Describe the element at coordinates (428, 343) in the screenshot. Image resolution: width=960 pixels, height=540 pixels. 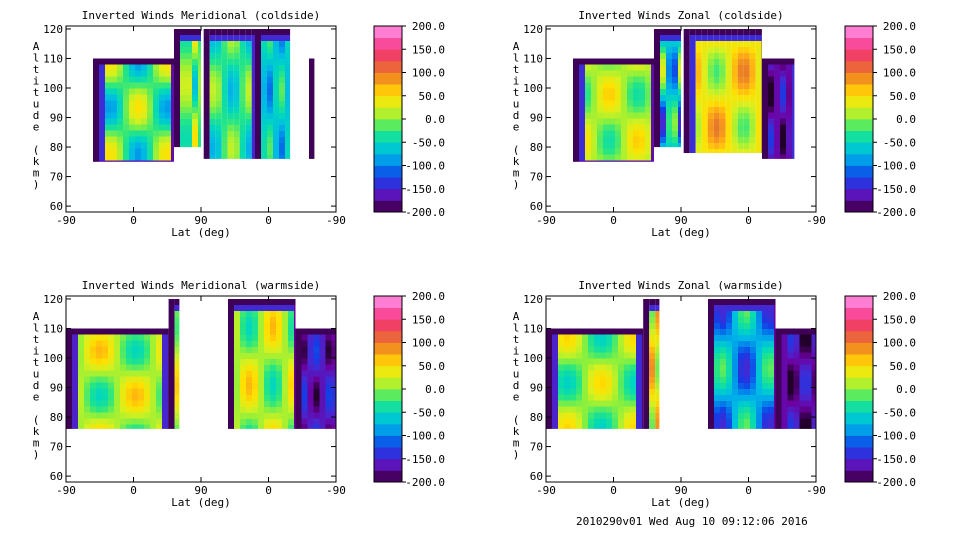
I see `colorbar-tick-label: 100.0` at that location.